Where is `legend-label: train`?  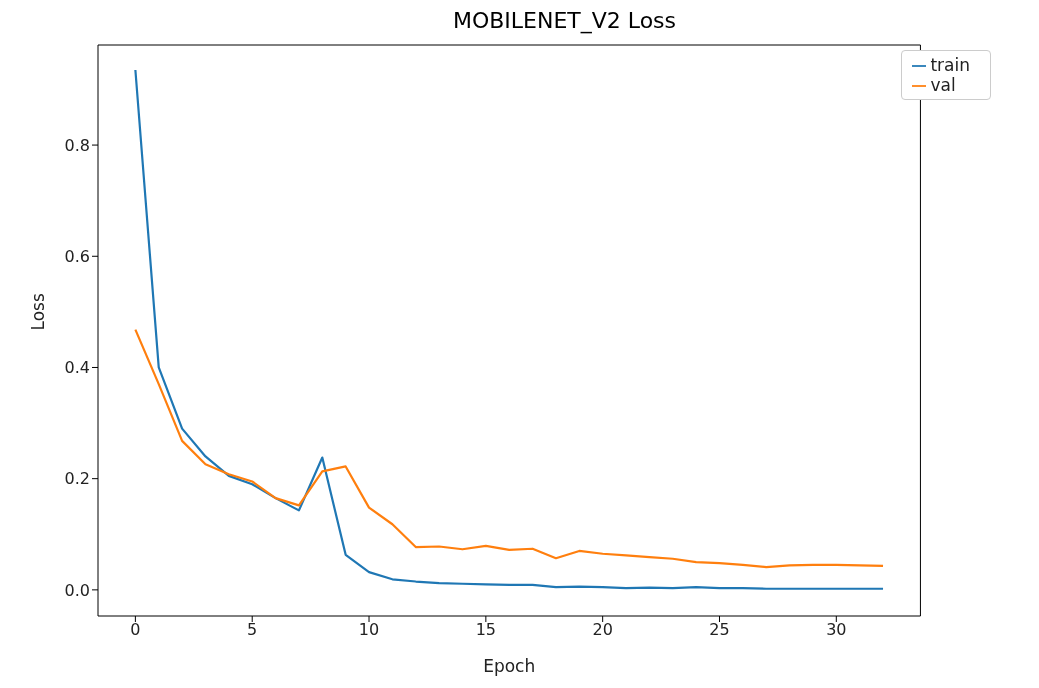 legend-label: train is located at coordinates (950, 65).